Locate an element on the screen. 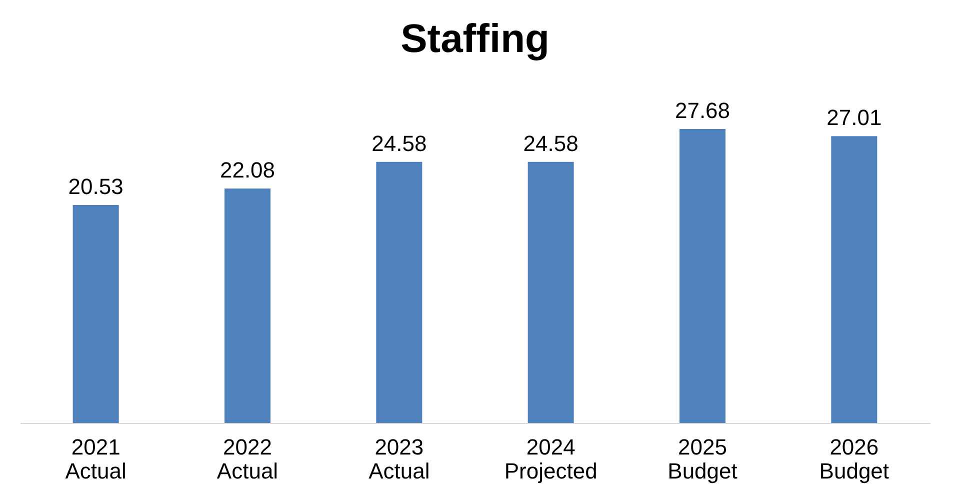  data-label: 27.01 is located at coordinates (854, 117).